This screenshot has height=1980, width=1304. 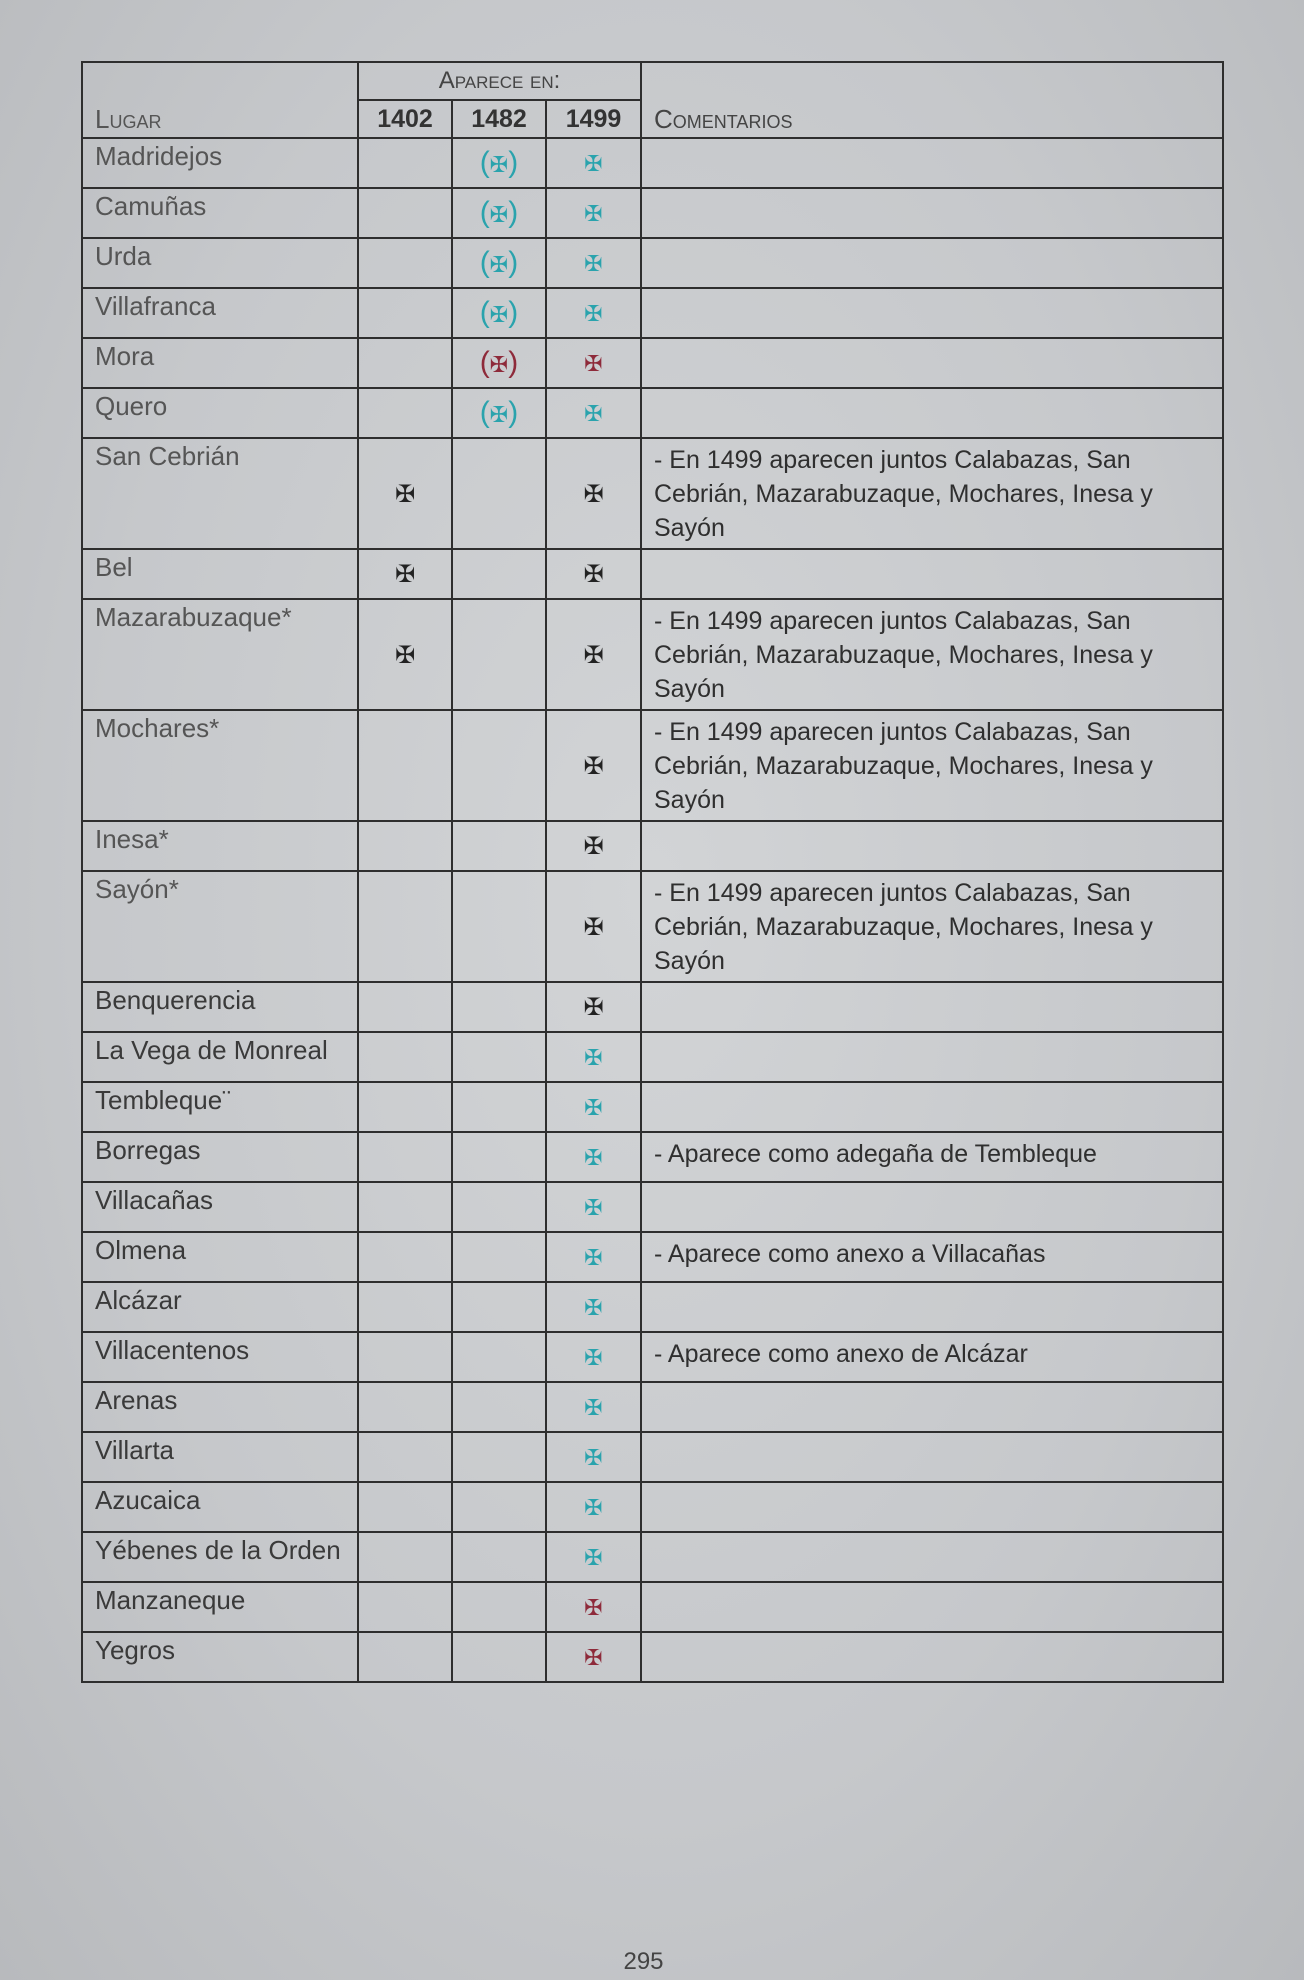 I want to click on comment-cell: - Aparece como adegaña de Tembleque, so click(x=932, y=1157).